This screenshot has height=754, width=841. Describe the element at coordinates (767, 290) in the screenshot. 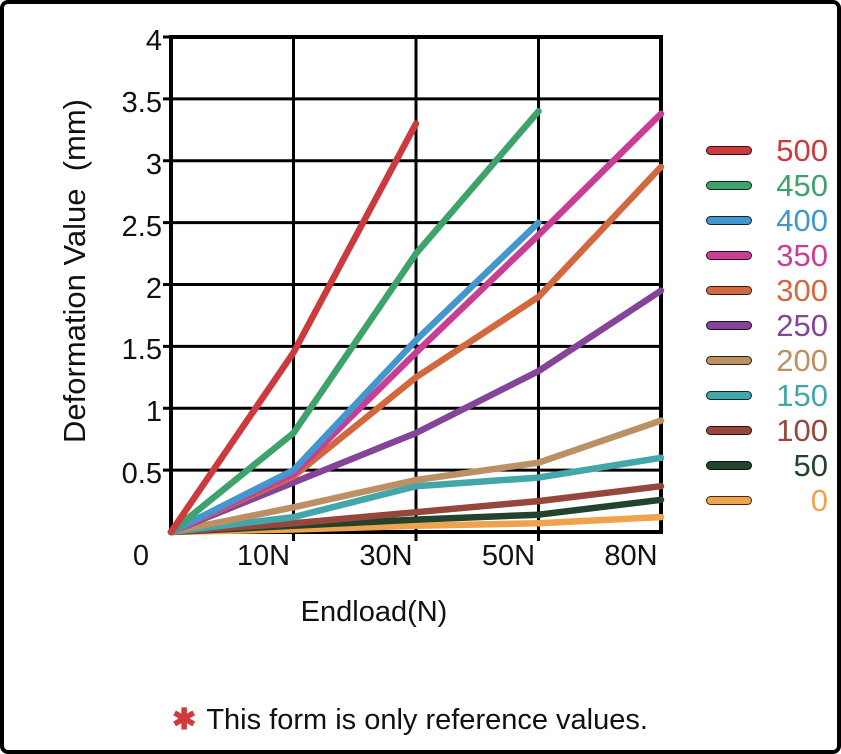

I see `legend-item-300: 300` at that location.